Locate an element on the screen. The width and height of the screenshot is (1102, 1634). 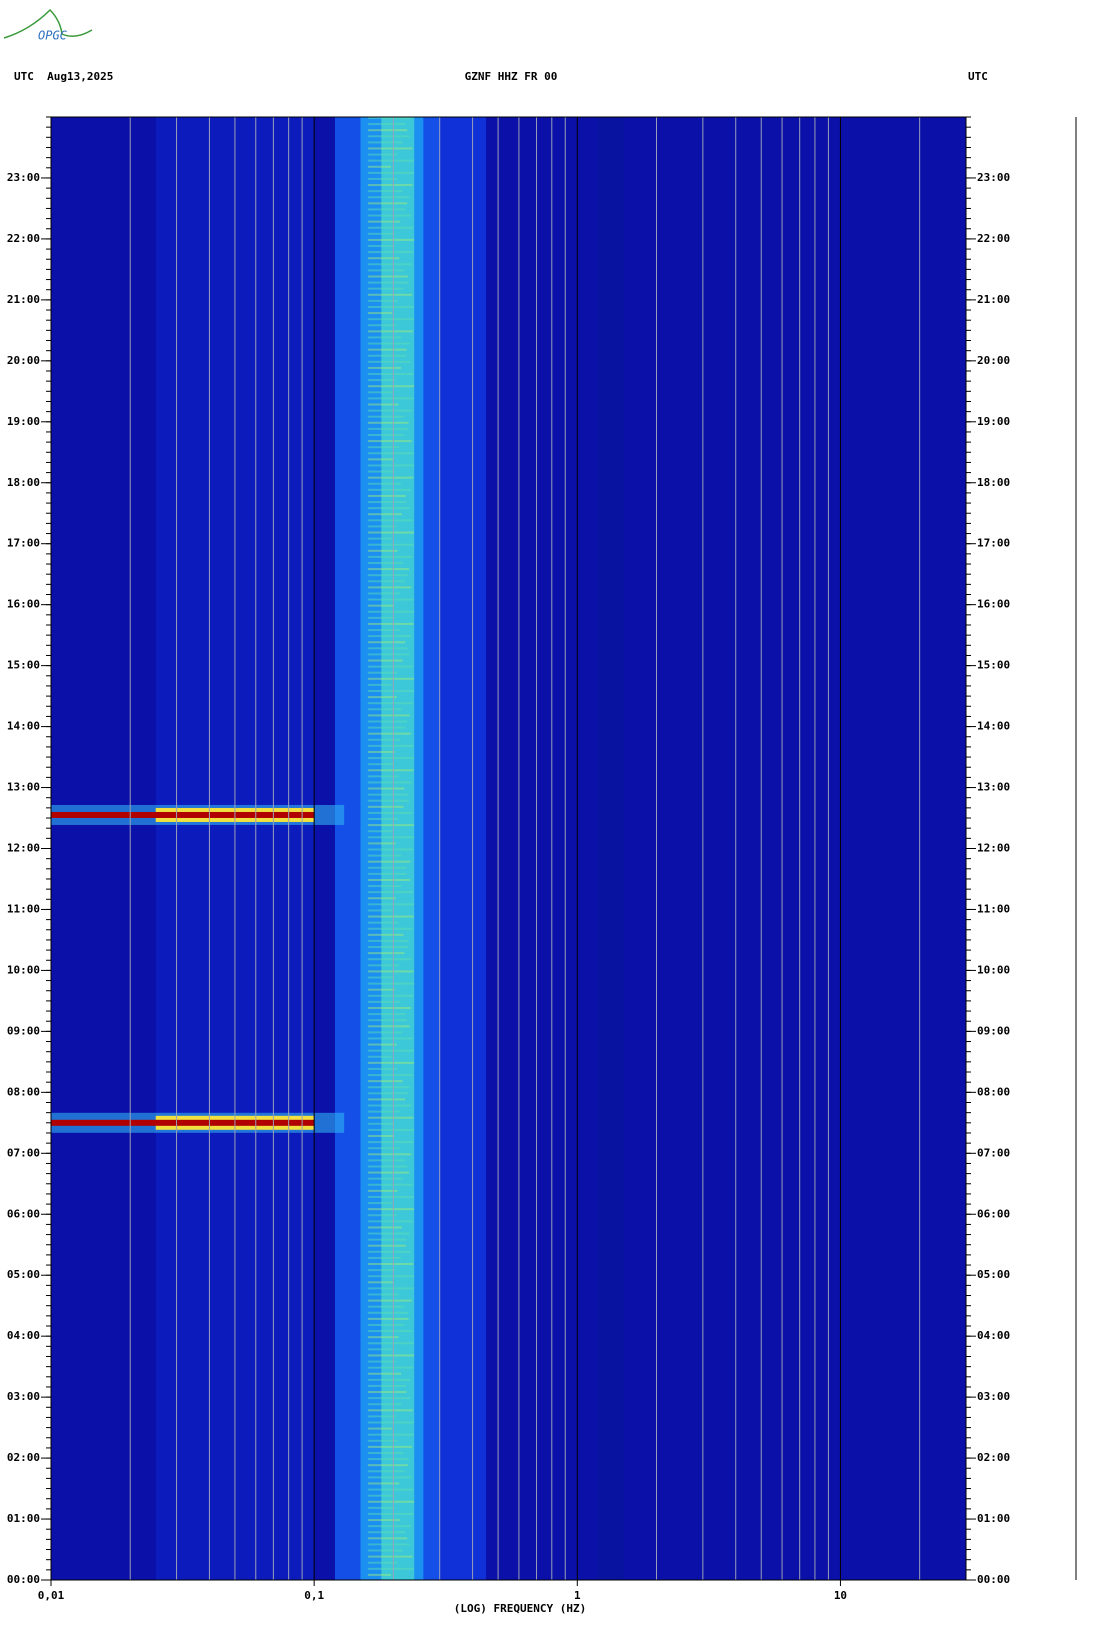
y-tick-label: 02:00 is located at coordinates (23, 1457).